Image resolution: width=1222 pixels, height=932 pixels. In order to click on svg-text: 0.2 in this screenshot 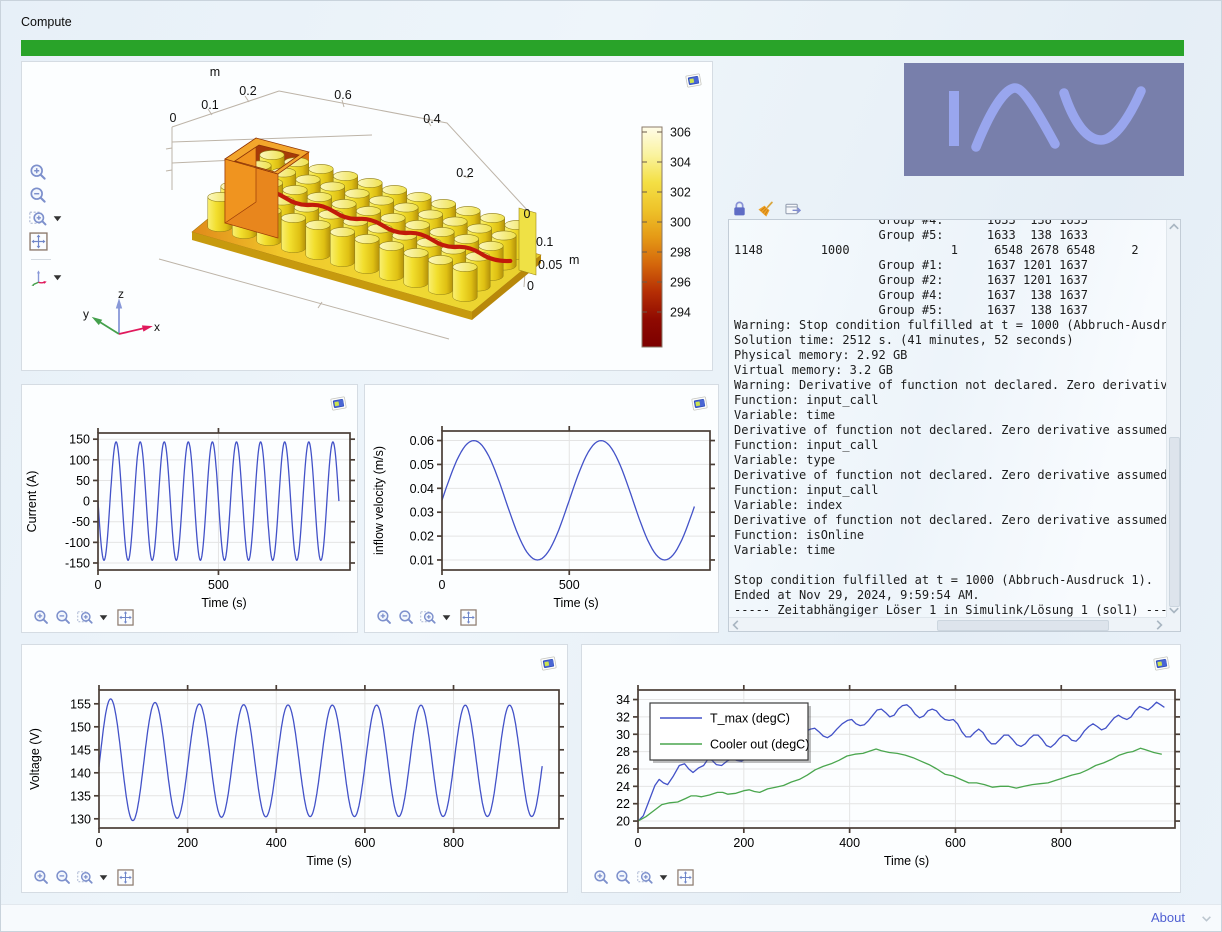, I will do `click(247, 91)`.